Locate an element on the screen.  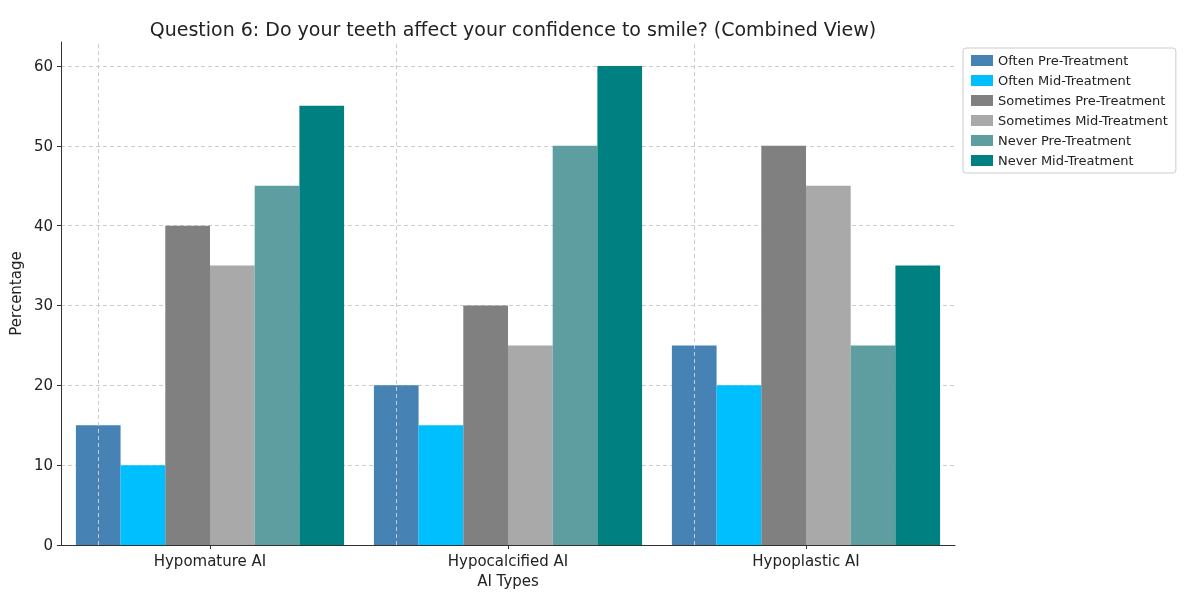
y-axis-title: Percentage is located at coordinates (15, 293).